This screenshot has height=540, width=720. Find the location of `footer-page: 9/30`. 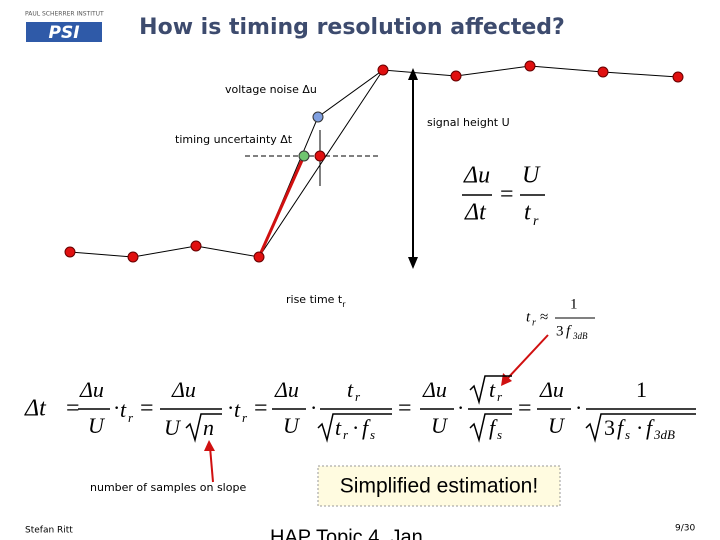

footer-page: 9/30 is located at coordinates (685, 529).